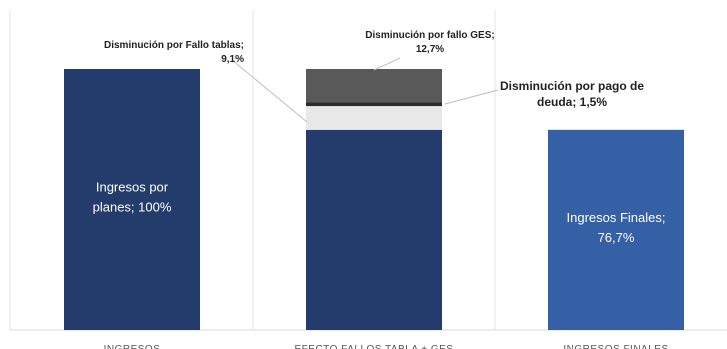 Image resolution: width=727 pixels, height=349 pixels. Describe the element at coordinates (374, 229) in the screenshot. I see `bar-segment-base` at that location.